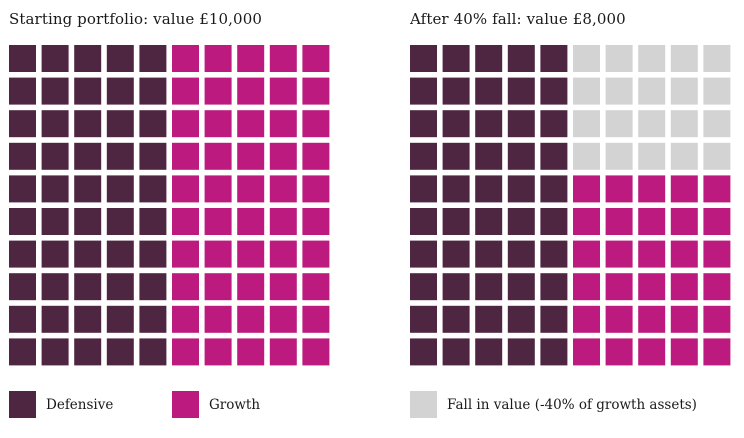 The image size is (744, 438). Describe the element at coordinates (135, 19) in the screenshot. I see `left-panel-title: Starting portfolio: value £10,000` at that location.